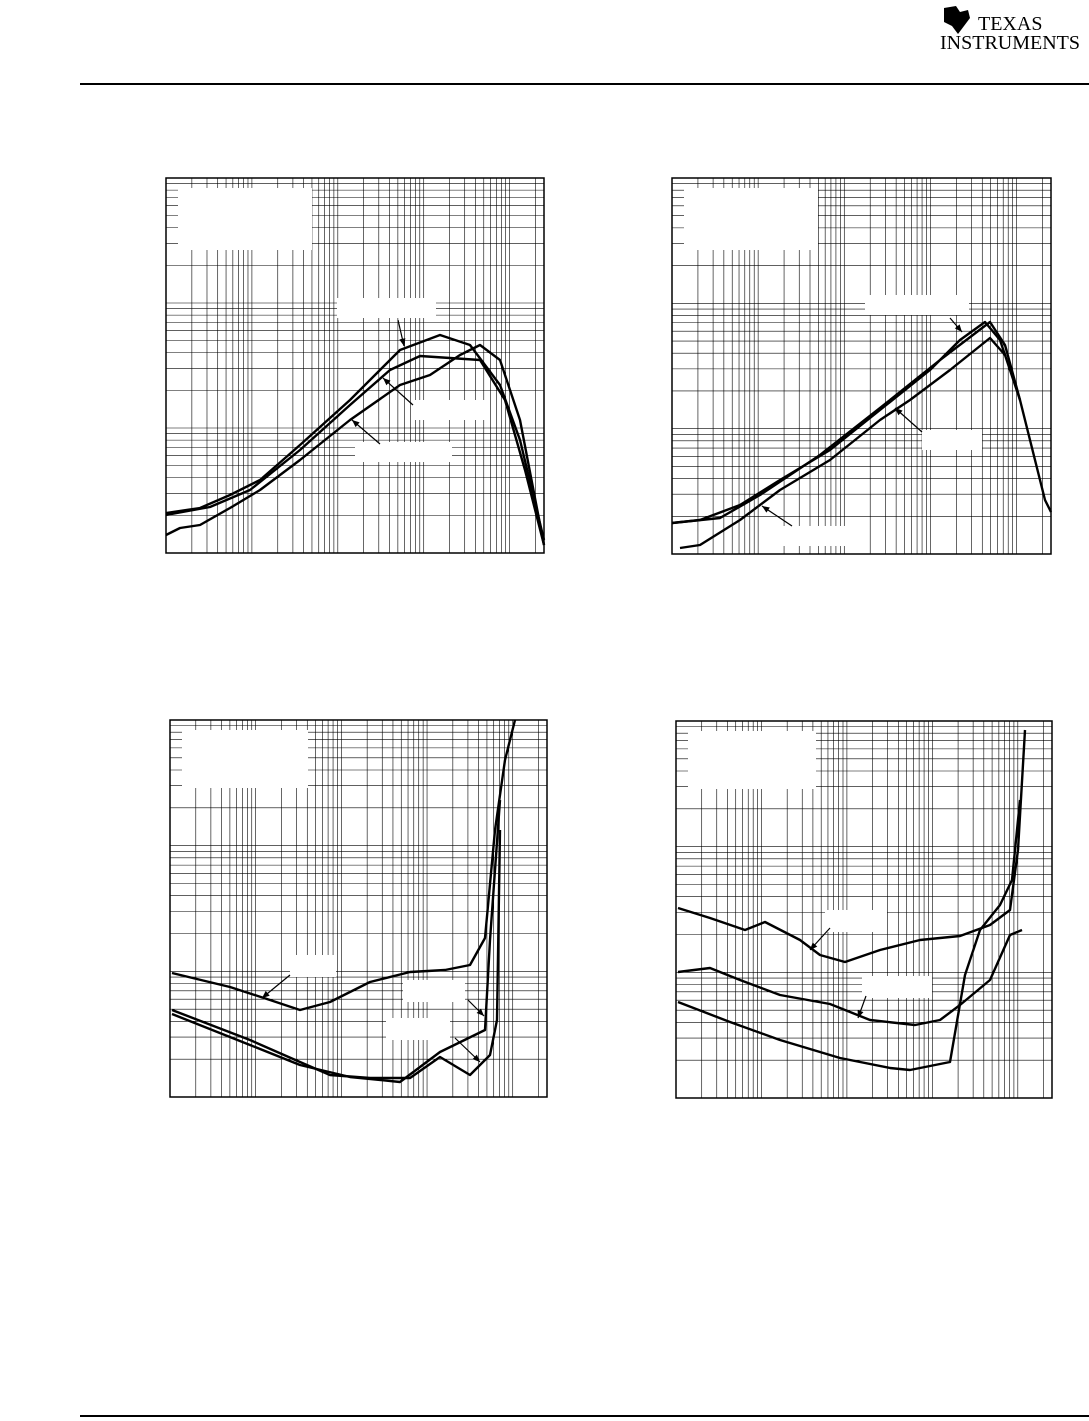  What do you see at coordinates (1010, 43) in the screenshot?
I see `logo-line2: INSTRUMENTS` at bounding box center [1010, 43].